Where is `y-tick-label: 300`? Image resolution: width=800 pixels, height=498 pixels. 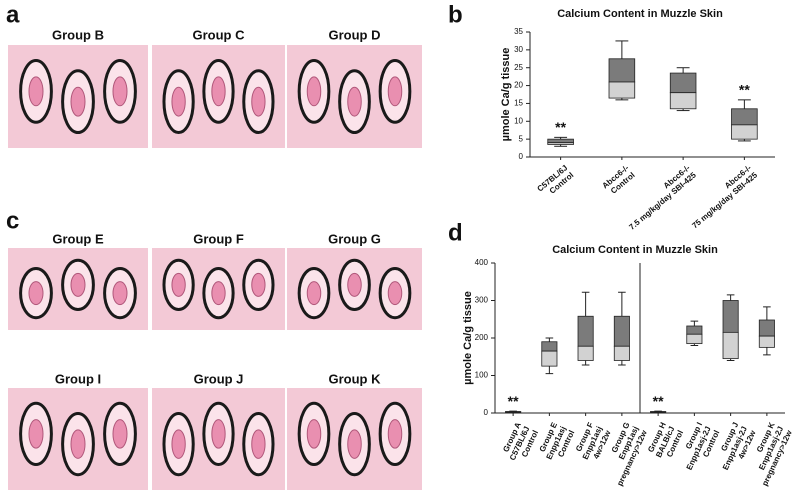 y-tick-label: 300 is located at coordinates (482, 300).